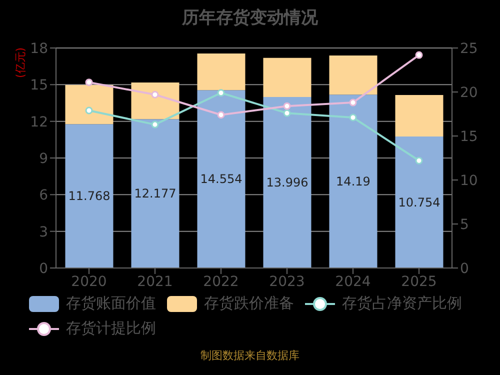 This screenshot has width=500, height=375. Describe the element at coordinates (469, 180) in the screenshot. I see `y2-tick-label: 10` at that location.